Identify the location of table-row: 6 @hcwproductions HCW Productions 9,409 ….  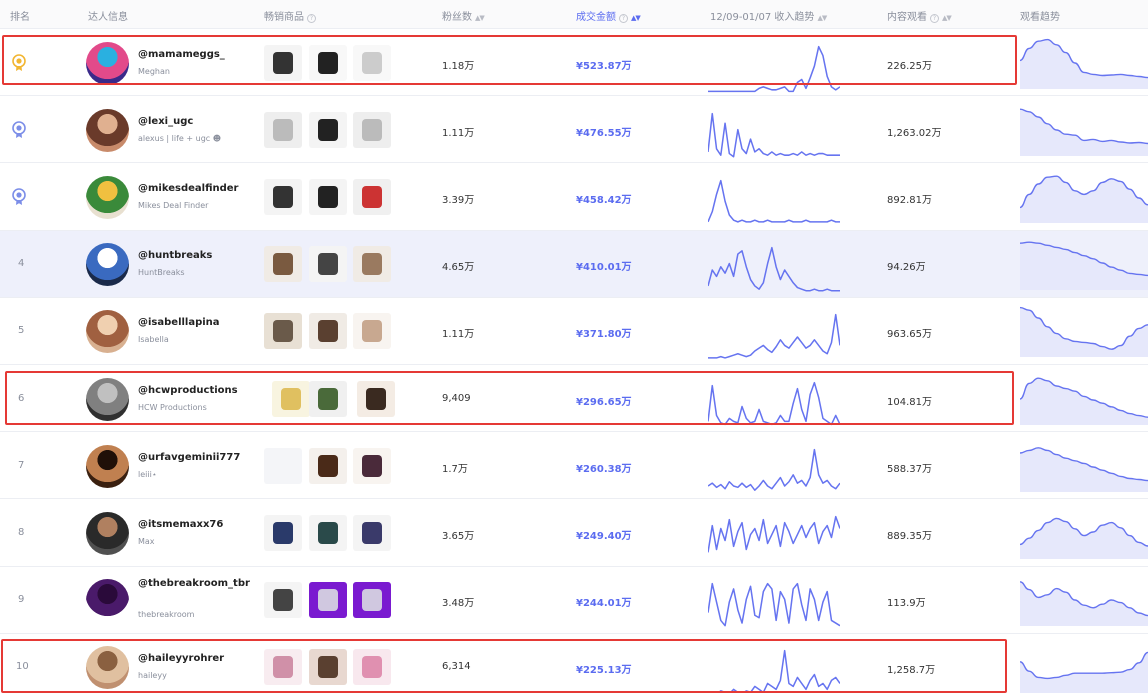
(574, 399).